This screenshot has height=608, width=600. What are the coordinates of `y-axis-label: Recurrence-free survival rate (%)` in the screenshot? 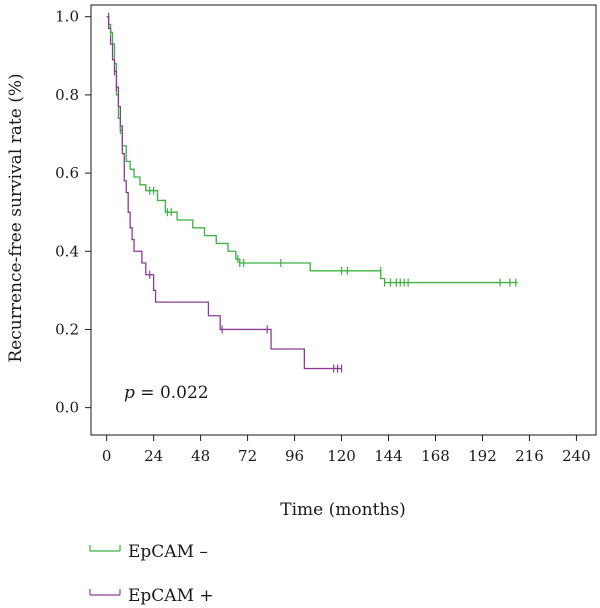 It's located at (16, 217).